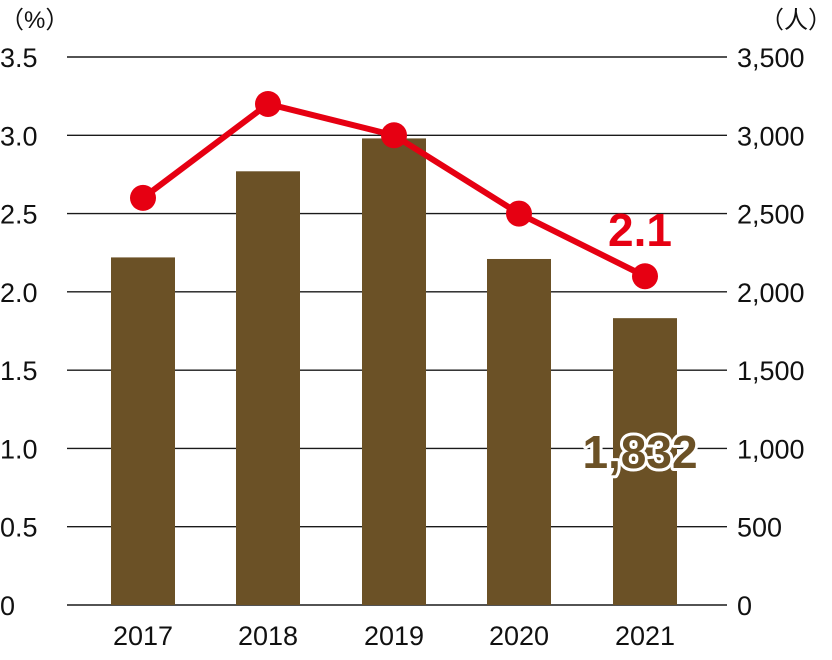 This screenshot has height=660, width=832. I want to click on right-axis-ticks: 0 500 1,000 1,500 2,000 2,500 3,000 3,500, so click(771, 332).